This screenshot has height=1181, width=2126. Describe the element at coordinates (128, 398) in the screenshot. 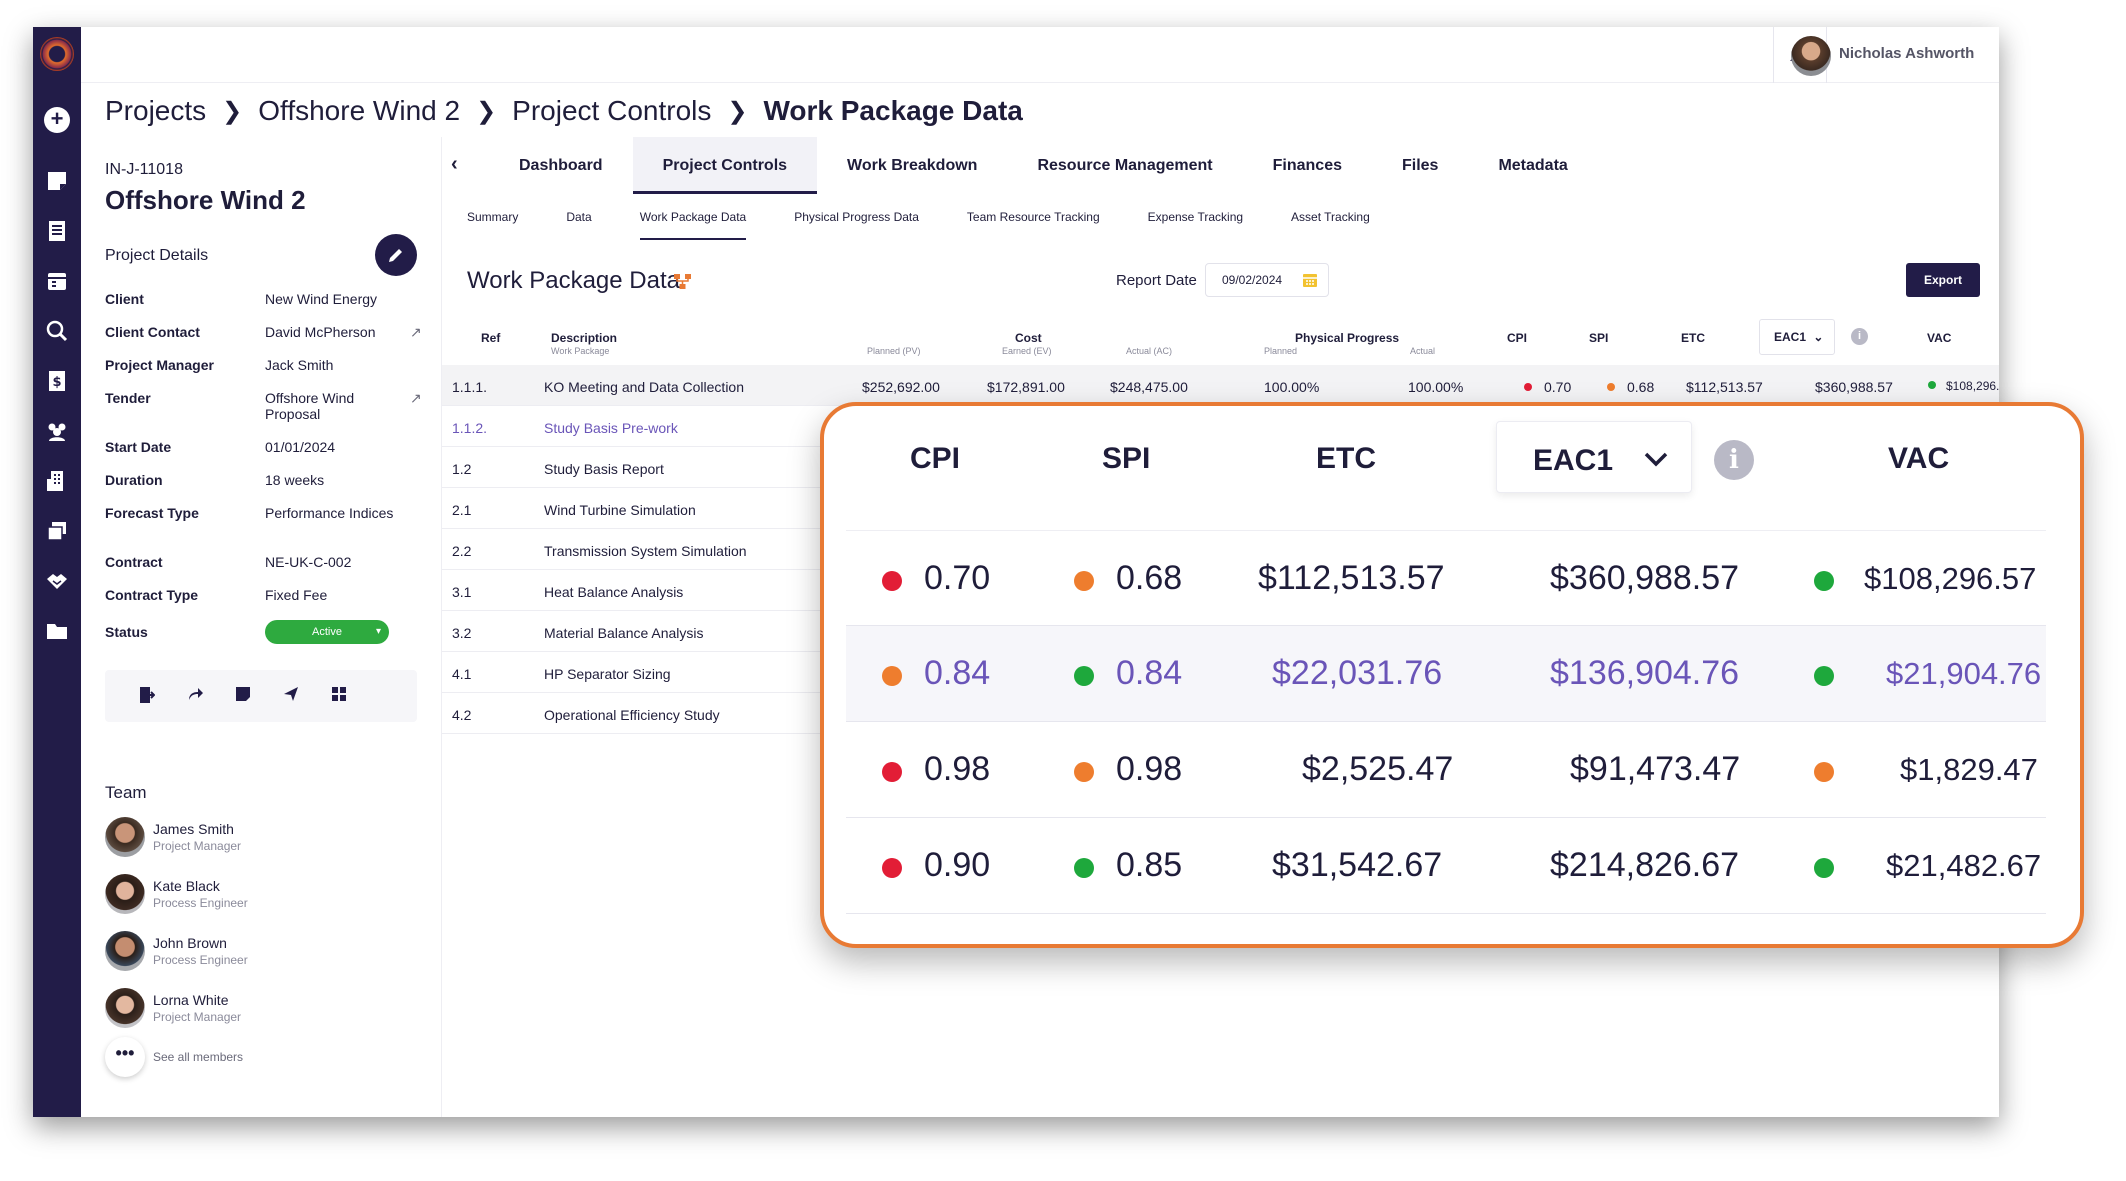

I see `detail-key: Tender` at that location.